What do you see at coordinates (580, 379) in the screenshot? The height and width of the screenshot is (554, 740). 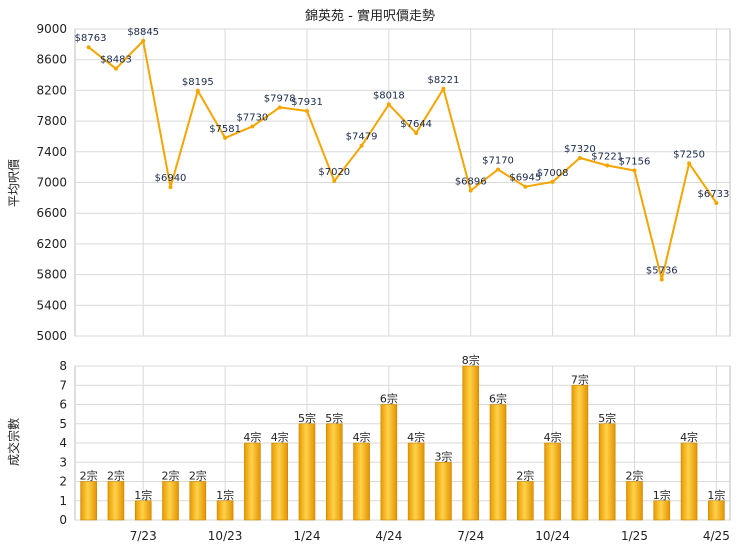 I see `count-data-label: 7宗` at bounding box center [580, 379].